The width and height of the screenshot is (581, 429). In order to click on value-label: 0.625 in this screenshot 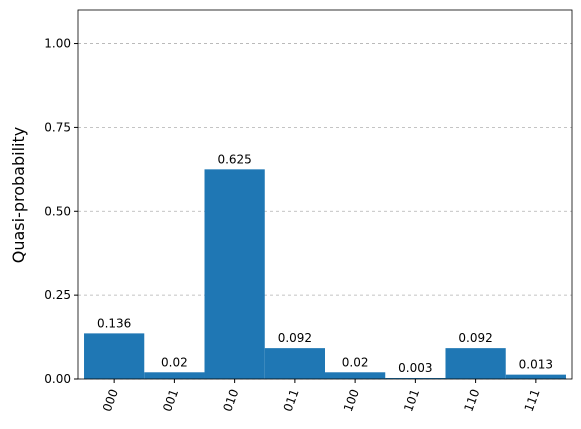, I will do `click(234, 159)`.